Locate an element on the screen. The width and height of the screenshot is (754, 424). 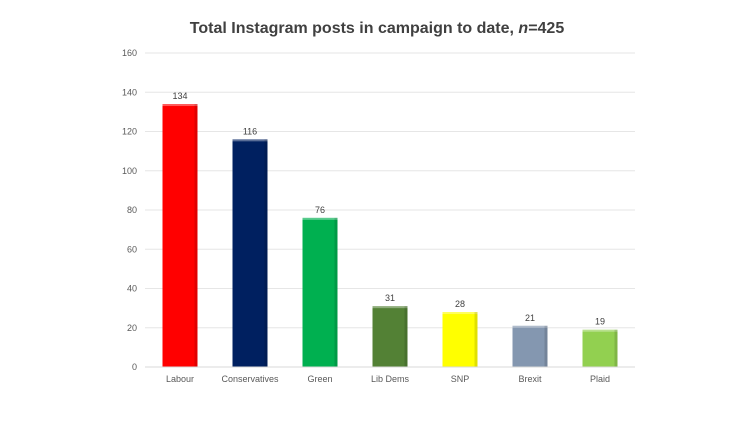
y-tick-label: 60 is located at coordinates (132, 249).